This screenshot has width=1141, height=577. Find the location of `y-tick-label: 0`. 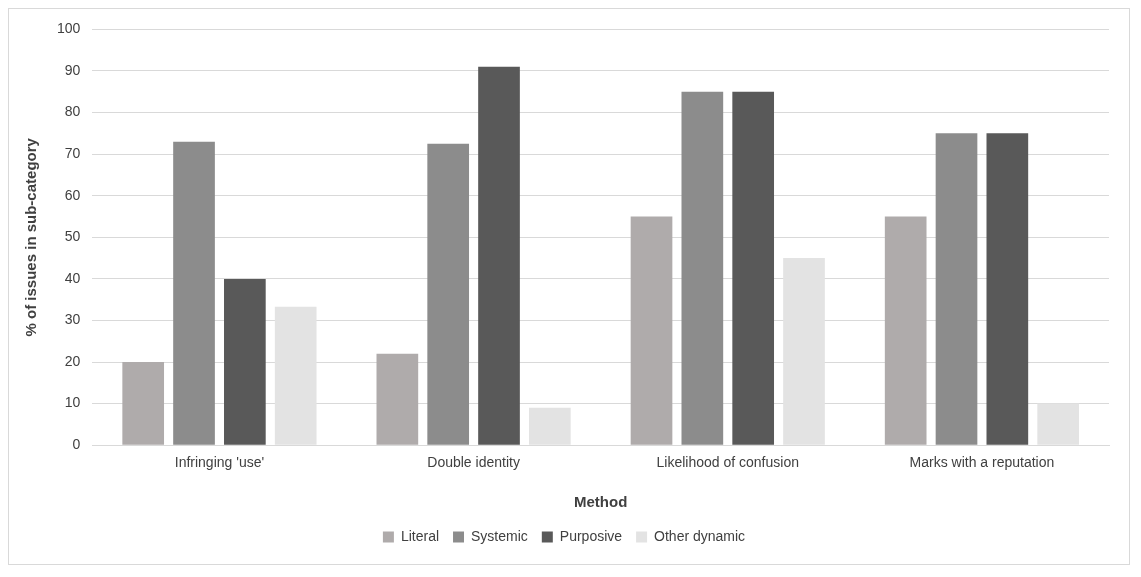

y-tick-label: 0 is located at coordinates (76, 444).